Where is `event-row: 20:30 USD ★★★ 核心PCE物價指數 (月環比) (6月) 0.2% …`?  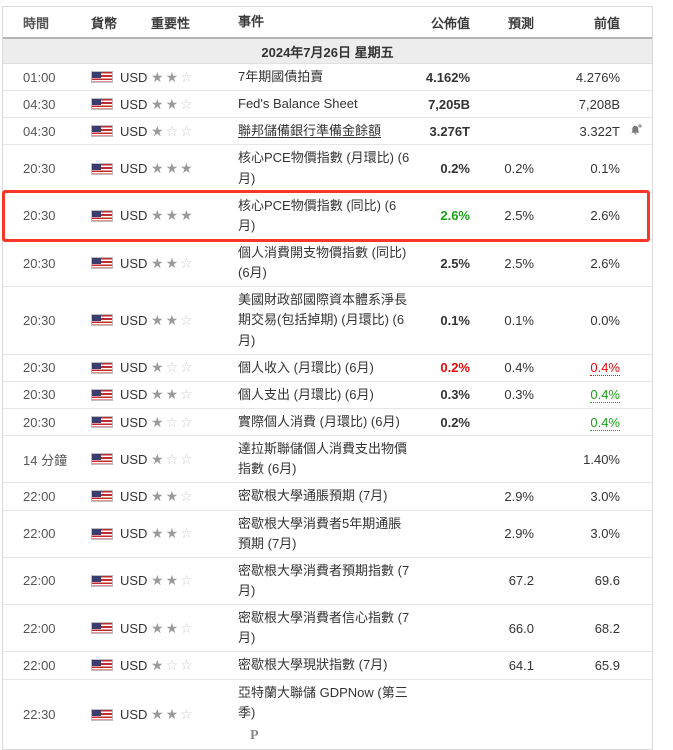
event-row: 20:30 USD ★★★ 核心PCE物價指數 (月環比) (6月) 0.2% … is located at coordinates (327, 169).